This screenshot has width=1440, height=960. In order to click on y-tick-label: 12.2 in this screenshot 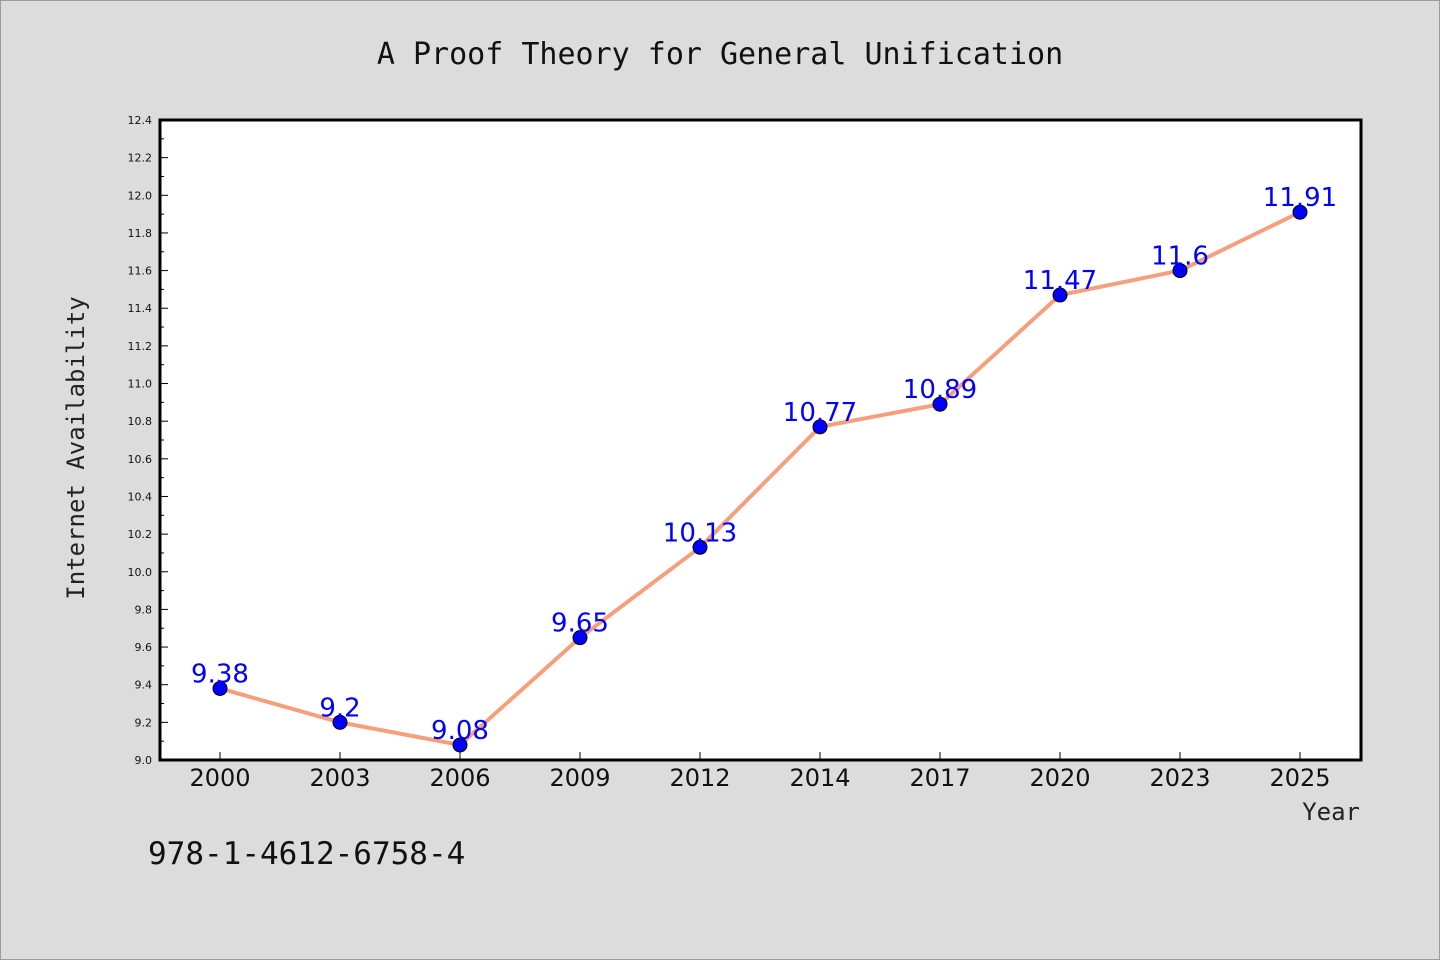, I will do `click(140, 158)`.